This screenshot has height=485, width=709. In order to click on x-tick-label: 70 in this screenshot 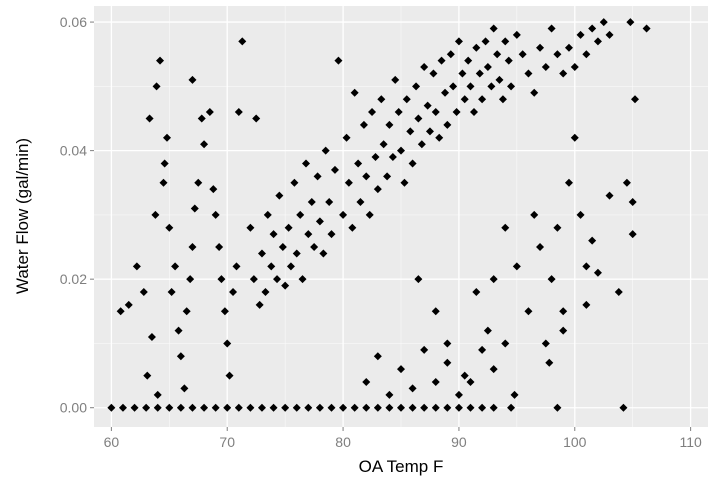, I will do `click(227, 442)`.